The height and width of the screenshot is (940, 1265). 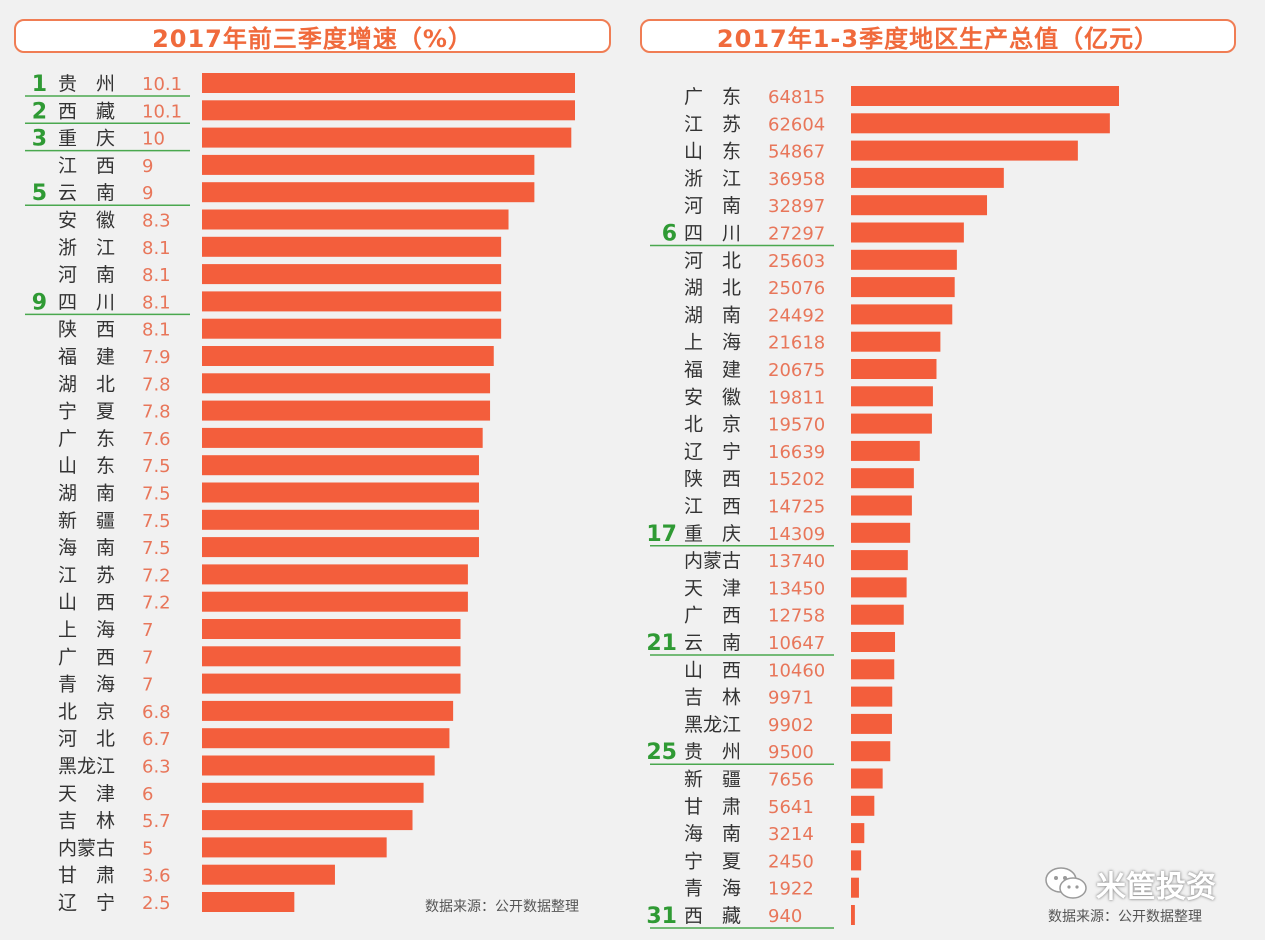 What do you see at coordinates (86, 466) in the screenshot?
I see `category-label: 山 东` at bounding box center [86, 466].